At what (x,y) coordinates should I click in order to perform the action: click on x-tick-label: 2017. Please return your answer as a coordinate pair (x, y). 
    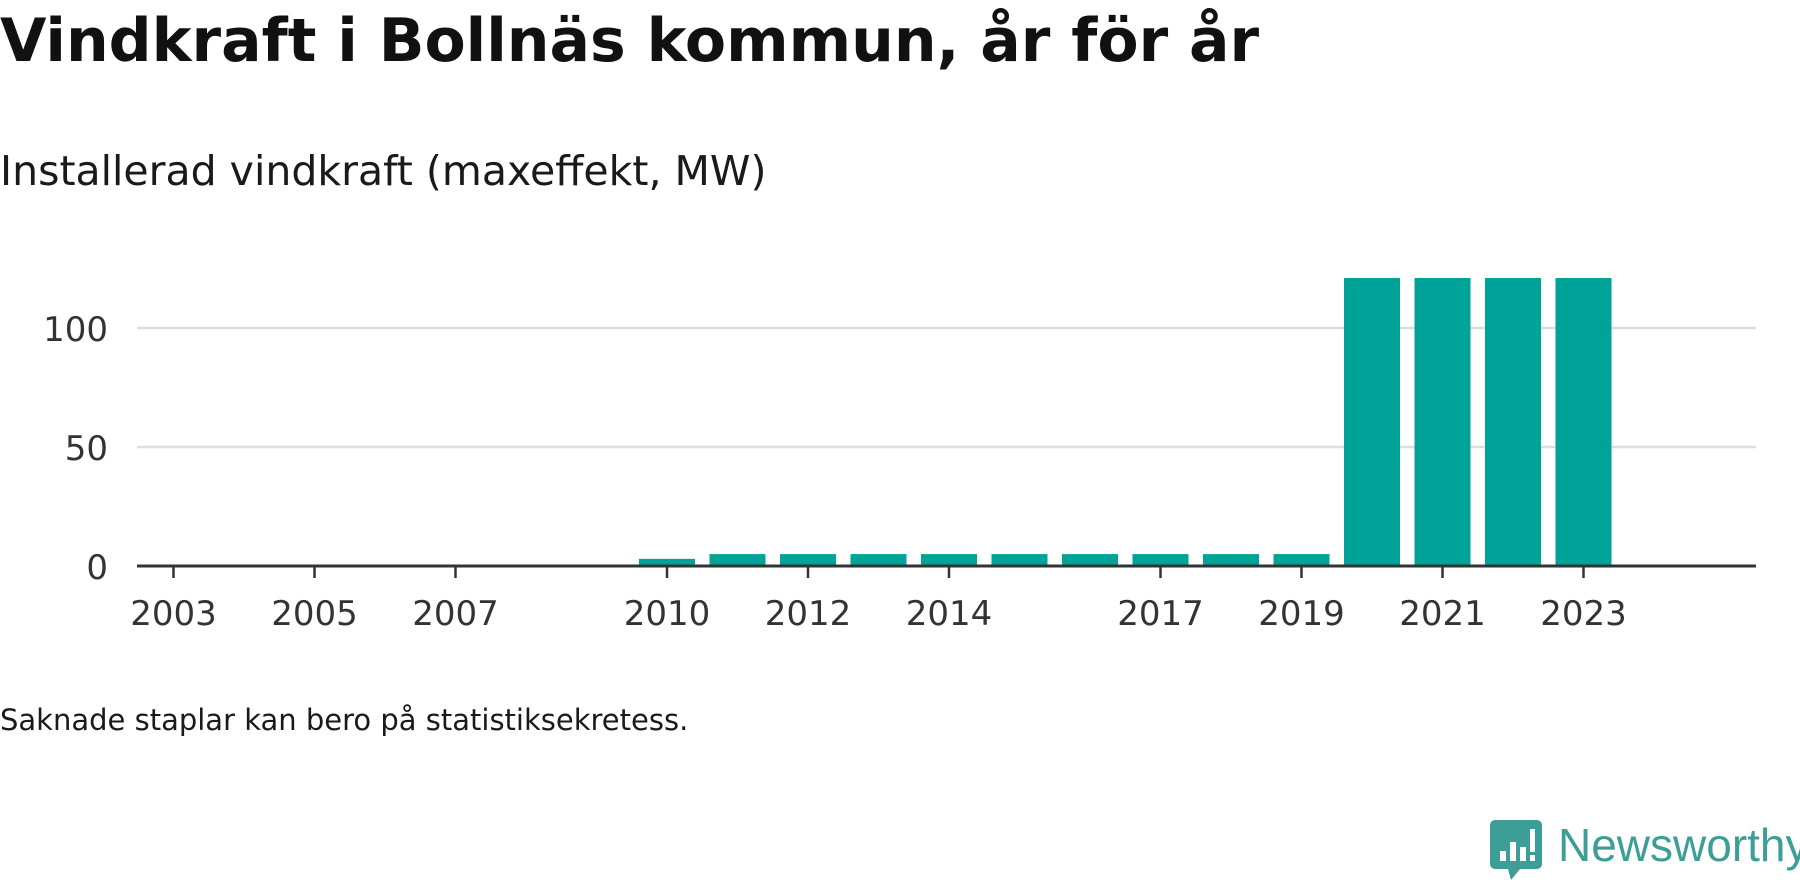
    Looking at the image, I should click on (1160, 614).